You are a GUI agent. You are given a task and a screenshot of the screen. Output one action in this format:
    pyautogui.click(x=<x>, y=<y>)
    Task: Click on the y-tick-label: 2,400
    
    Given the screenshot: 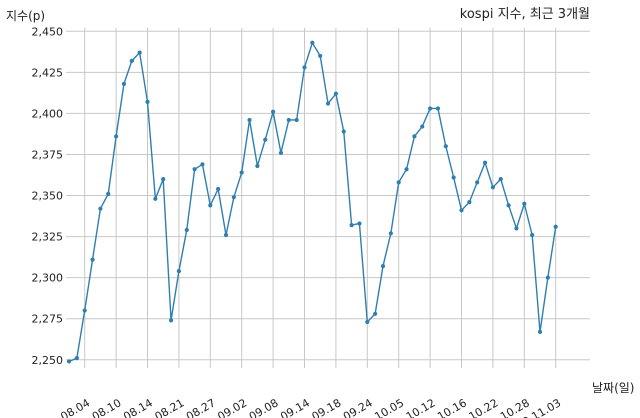 What is the action you would take?
    pyautogui.click(x=48, y=113)
    